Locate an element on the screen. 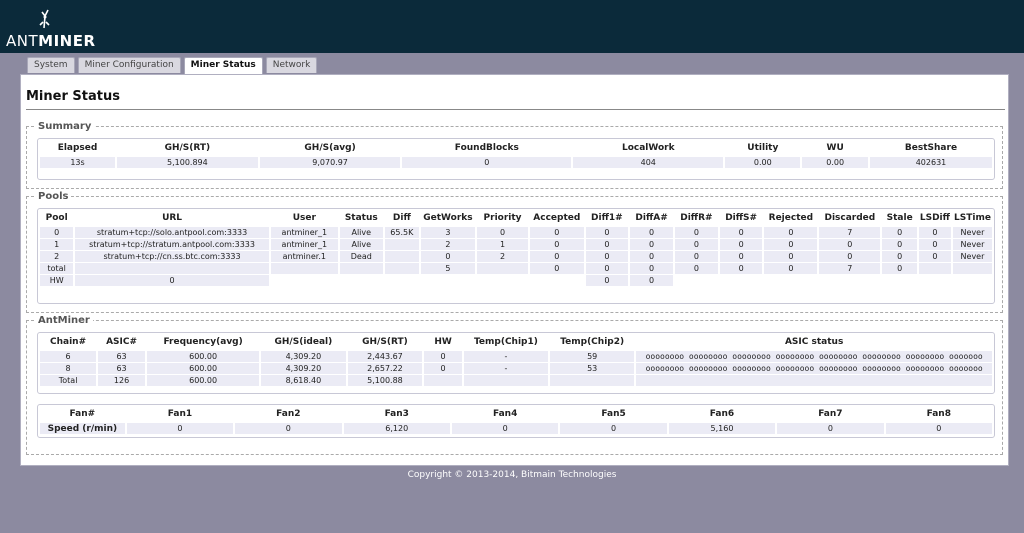 This screenshot has width=1024, height=533. pools-hw-value: 0 is located at coordinates (172, 280).